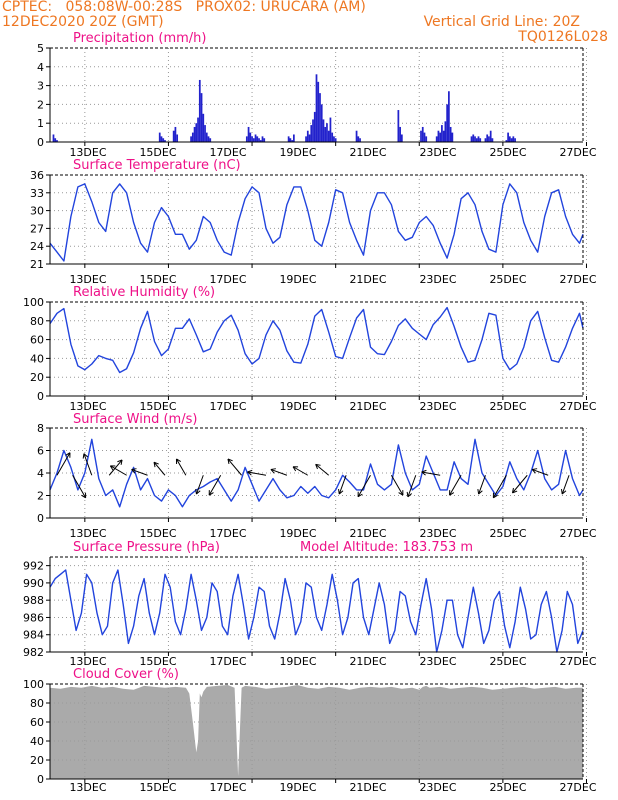 This screenshot has height=800, width=618. I want to click on y-tick-label: 100, so click(33, 302).